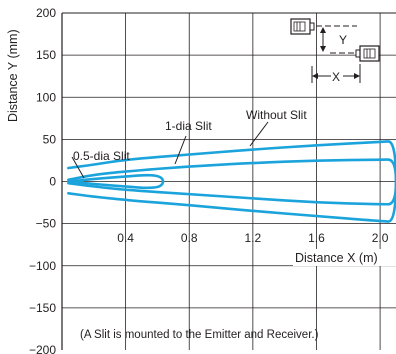  What do you see at coordinates (46, 97) in the screenshot?
I see `y-tick-label-2: 100` at bounding box center [46, 97].